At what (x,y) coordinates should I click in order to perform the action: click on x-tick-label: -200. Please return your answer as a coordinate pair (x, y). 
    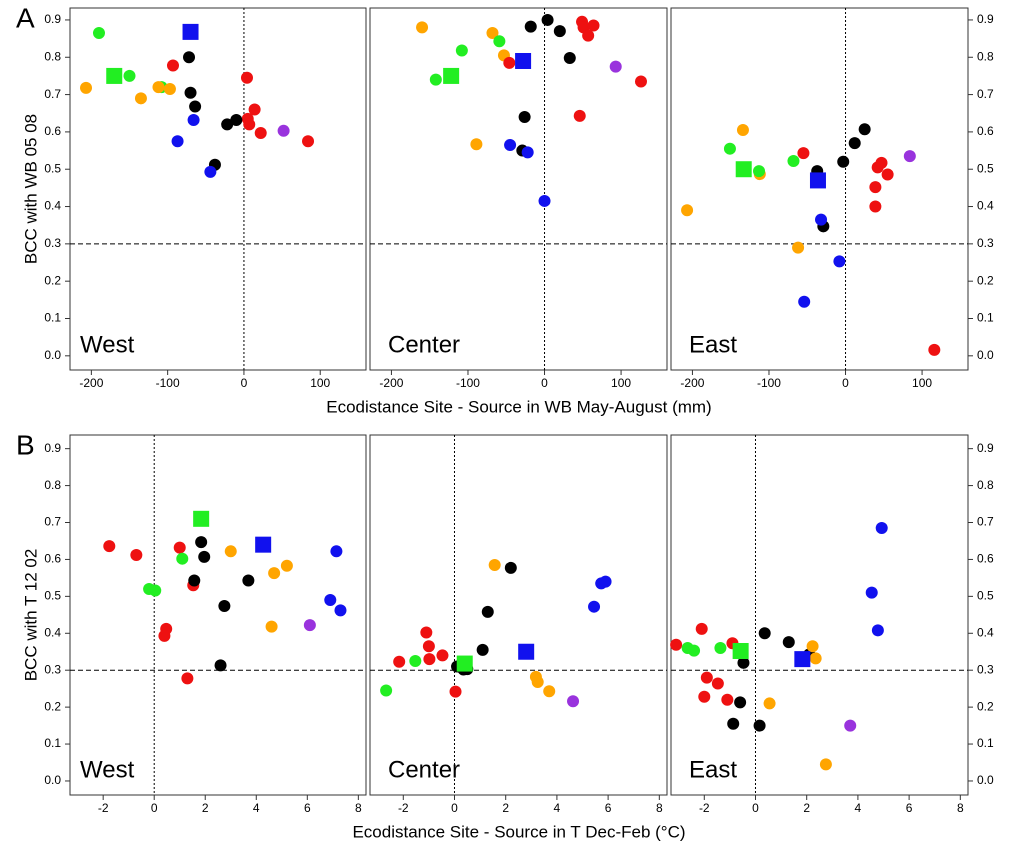
    Looking at the image, I should click on (391, 383).